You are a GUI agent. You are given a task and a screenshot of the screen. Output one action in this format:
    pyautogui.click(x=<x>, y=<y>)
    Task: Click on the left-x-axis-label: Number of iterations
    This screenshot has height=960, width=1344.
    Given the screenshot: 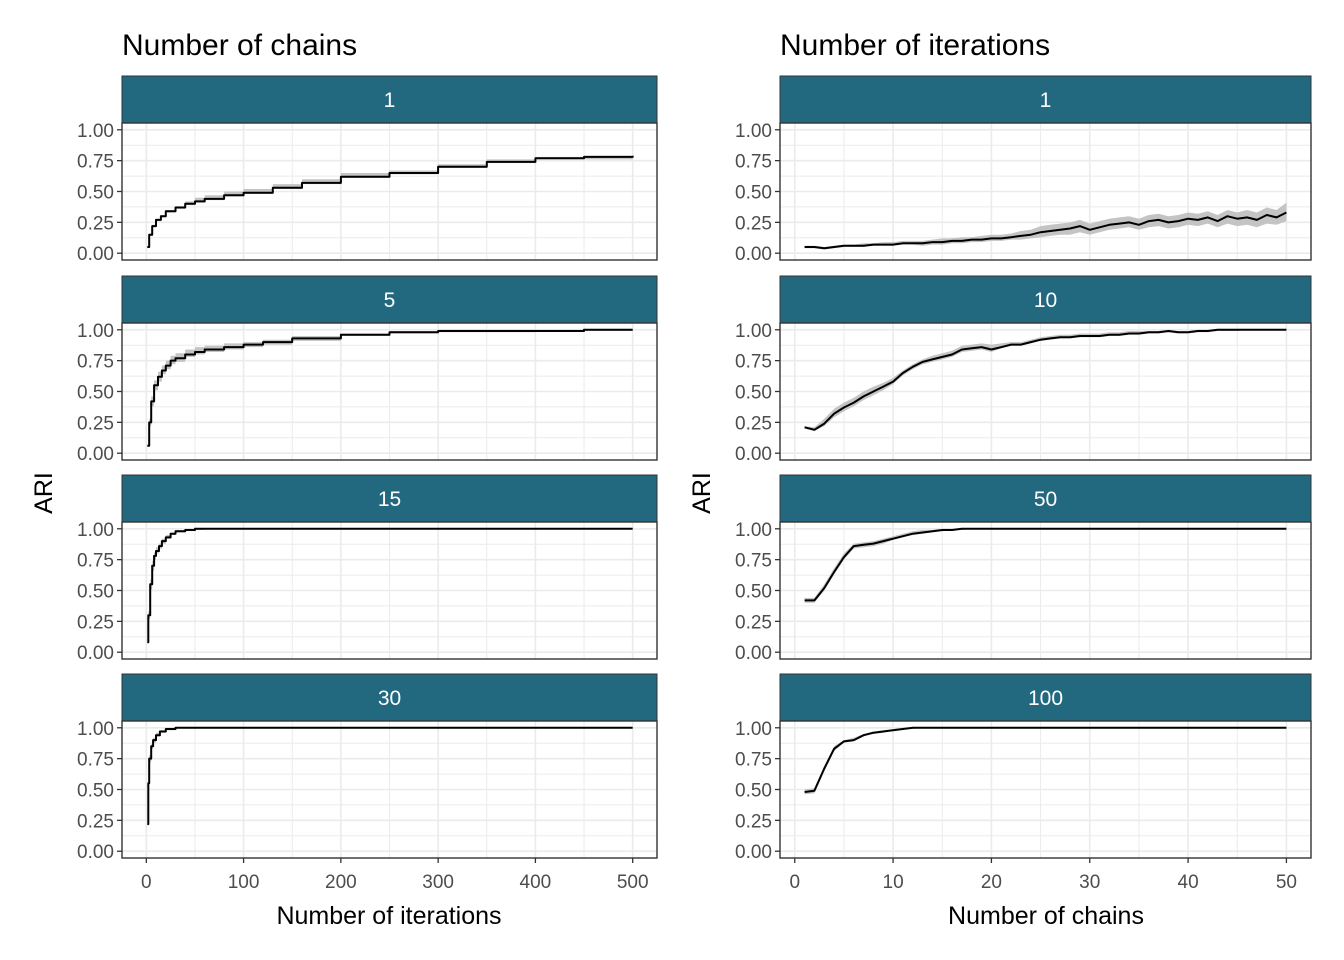 What is the action you would take?
    pyautogui.click(x=388, y=916)
    